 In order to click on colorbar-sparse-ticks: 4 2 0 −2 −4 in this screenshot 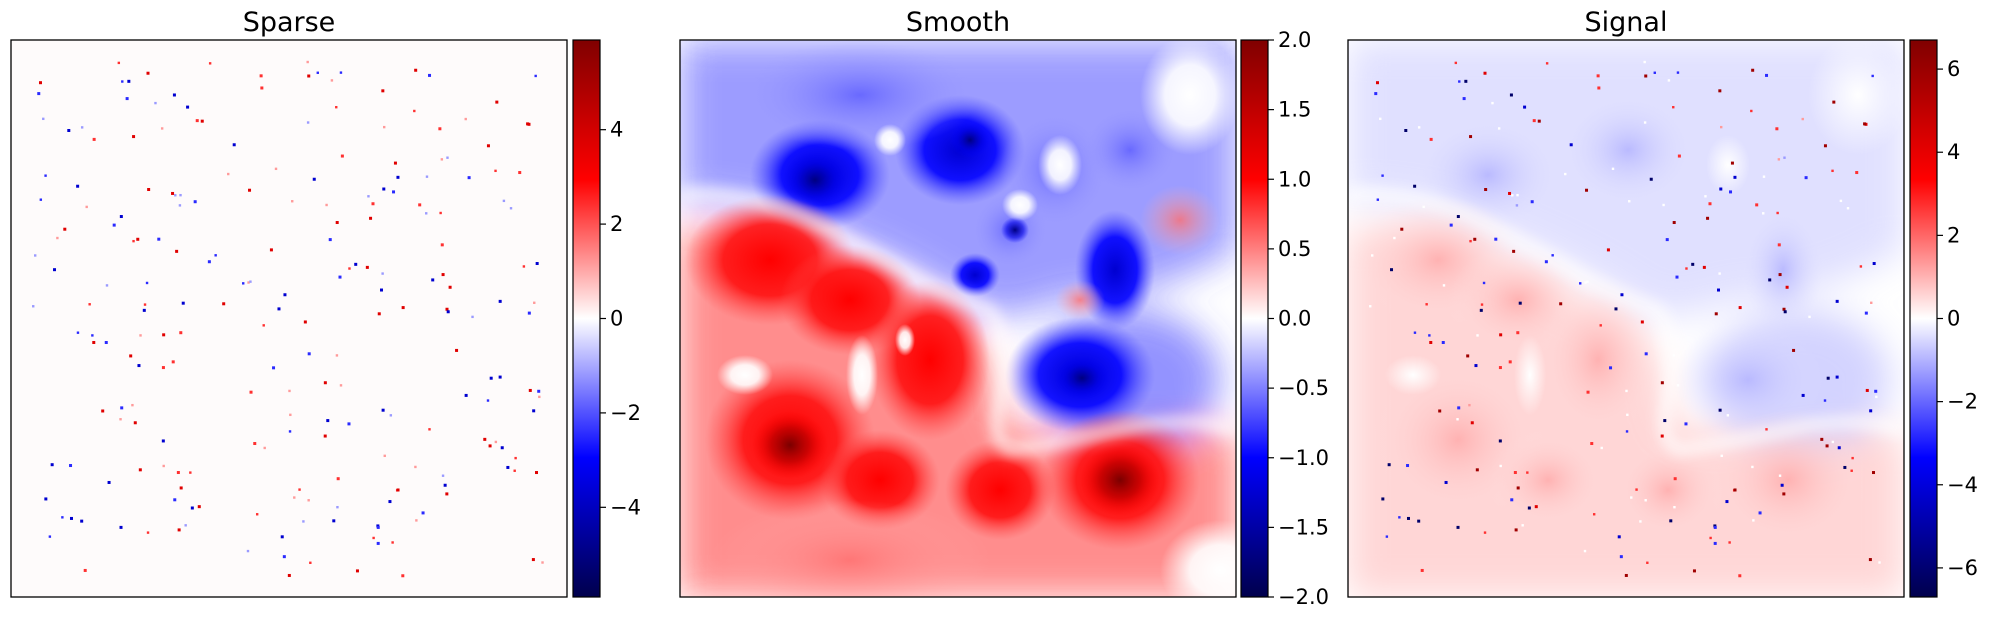, I will do `click(620, 318)`.